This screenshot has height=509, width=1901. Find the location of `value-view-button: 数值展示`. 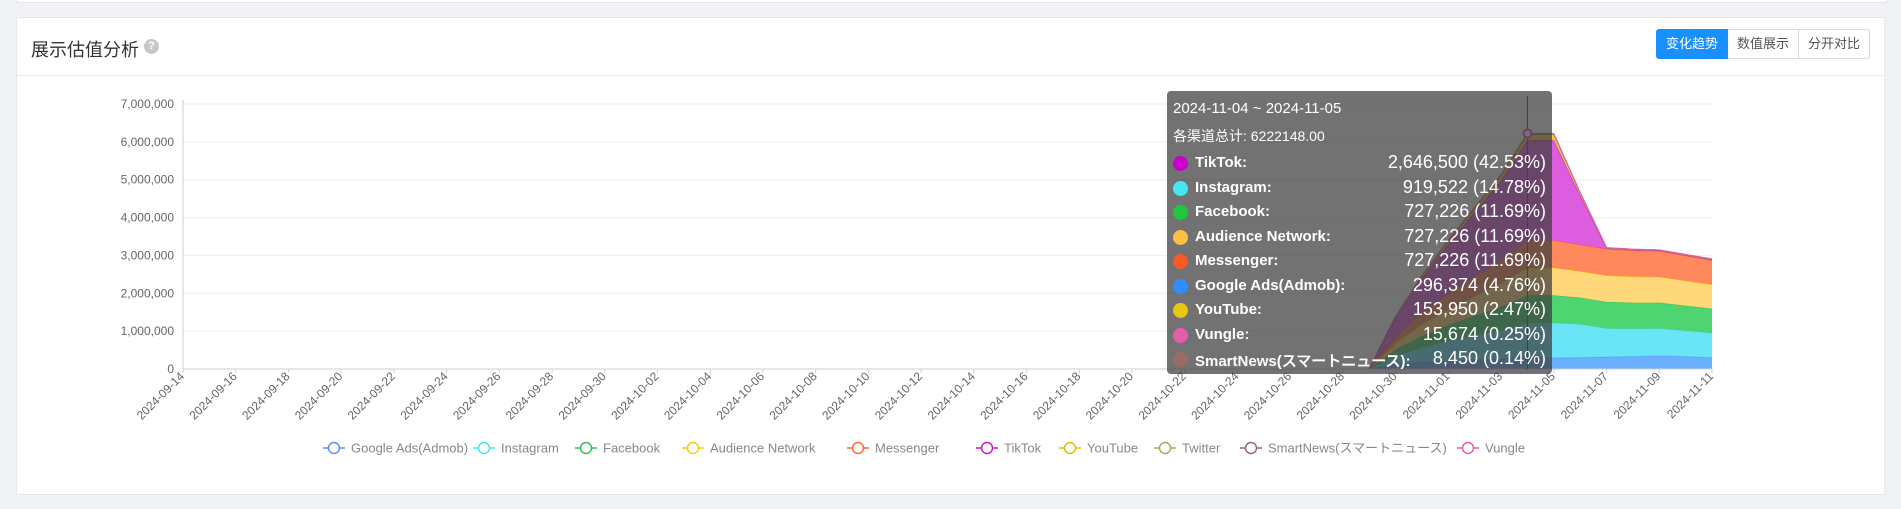

value-view-button: 数值展示 is located at coordinates (1762, 44).